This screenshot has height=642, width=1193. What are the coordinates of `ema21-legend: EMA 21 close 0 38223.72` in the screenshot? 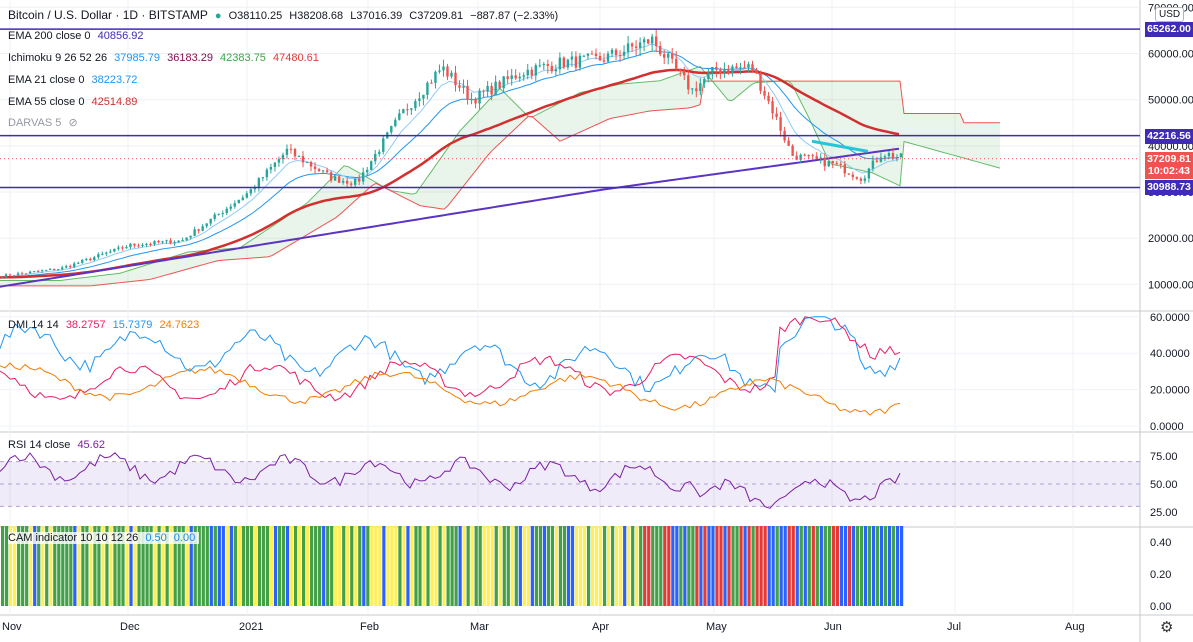 It's located at (74, 80).